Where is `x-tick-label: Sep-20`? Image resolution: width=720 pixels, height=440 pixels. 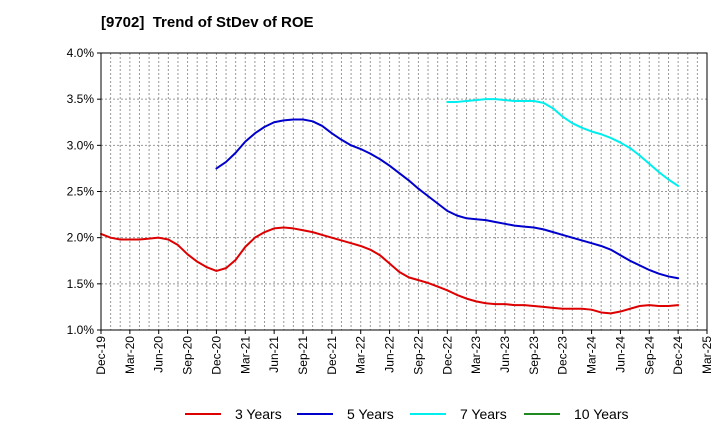
x-tick-label: Sep-20 is located at coordinates (188, 355).